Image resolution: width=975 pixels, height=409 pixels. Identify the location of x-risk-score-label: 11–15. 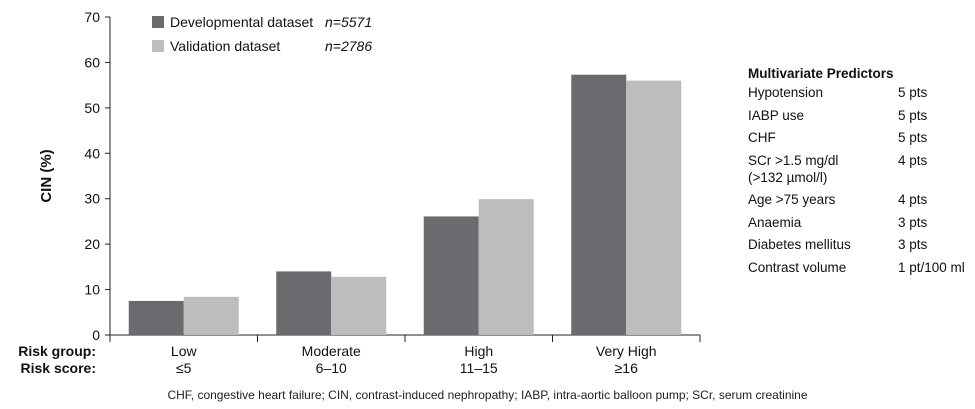
(479, 368).